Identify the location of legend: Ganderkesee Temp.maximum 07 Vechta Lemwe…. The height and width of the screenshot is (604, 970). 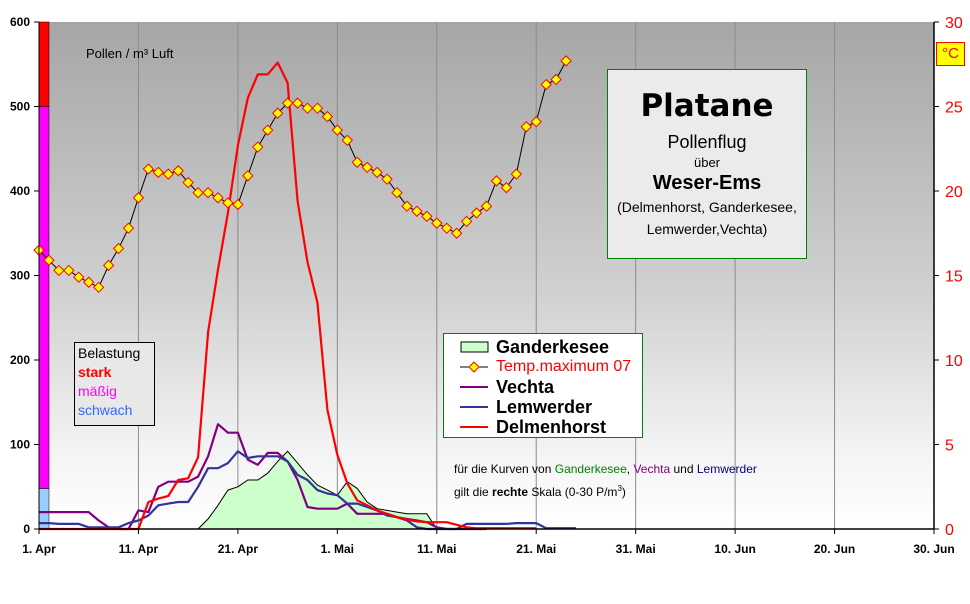
(543, 385).